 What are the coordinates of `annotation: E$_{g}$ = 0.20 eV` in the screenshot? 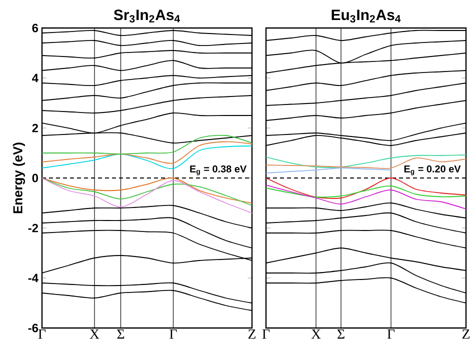 It's located at (432, 170).